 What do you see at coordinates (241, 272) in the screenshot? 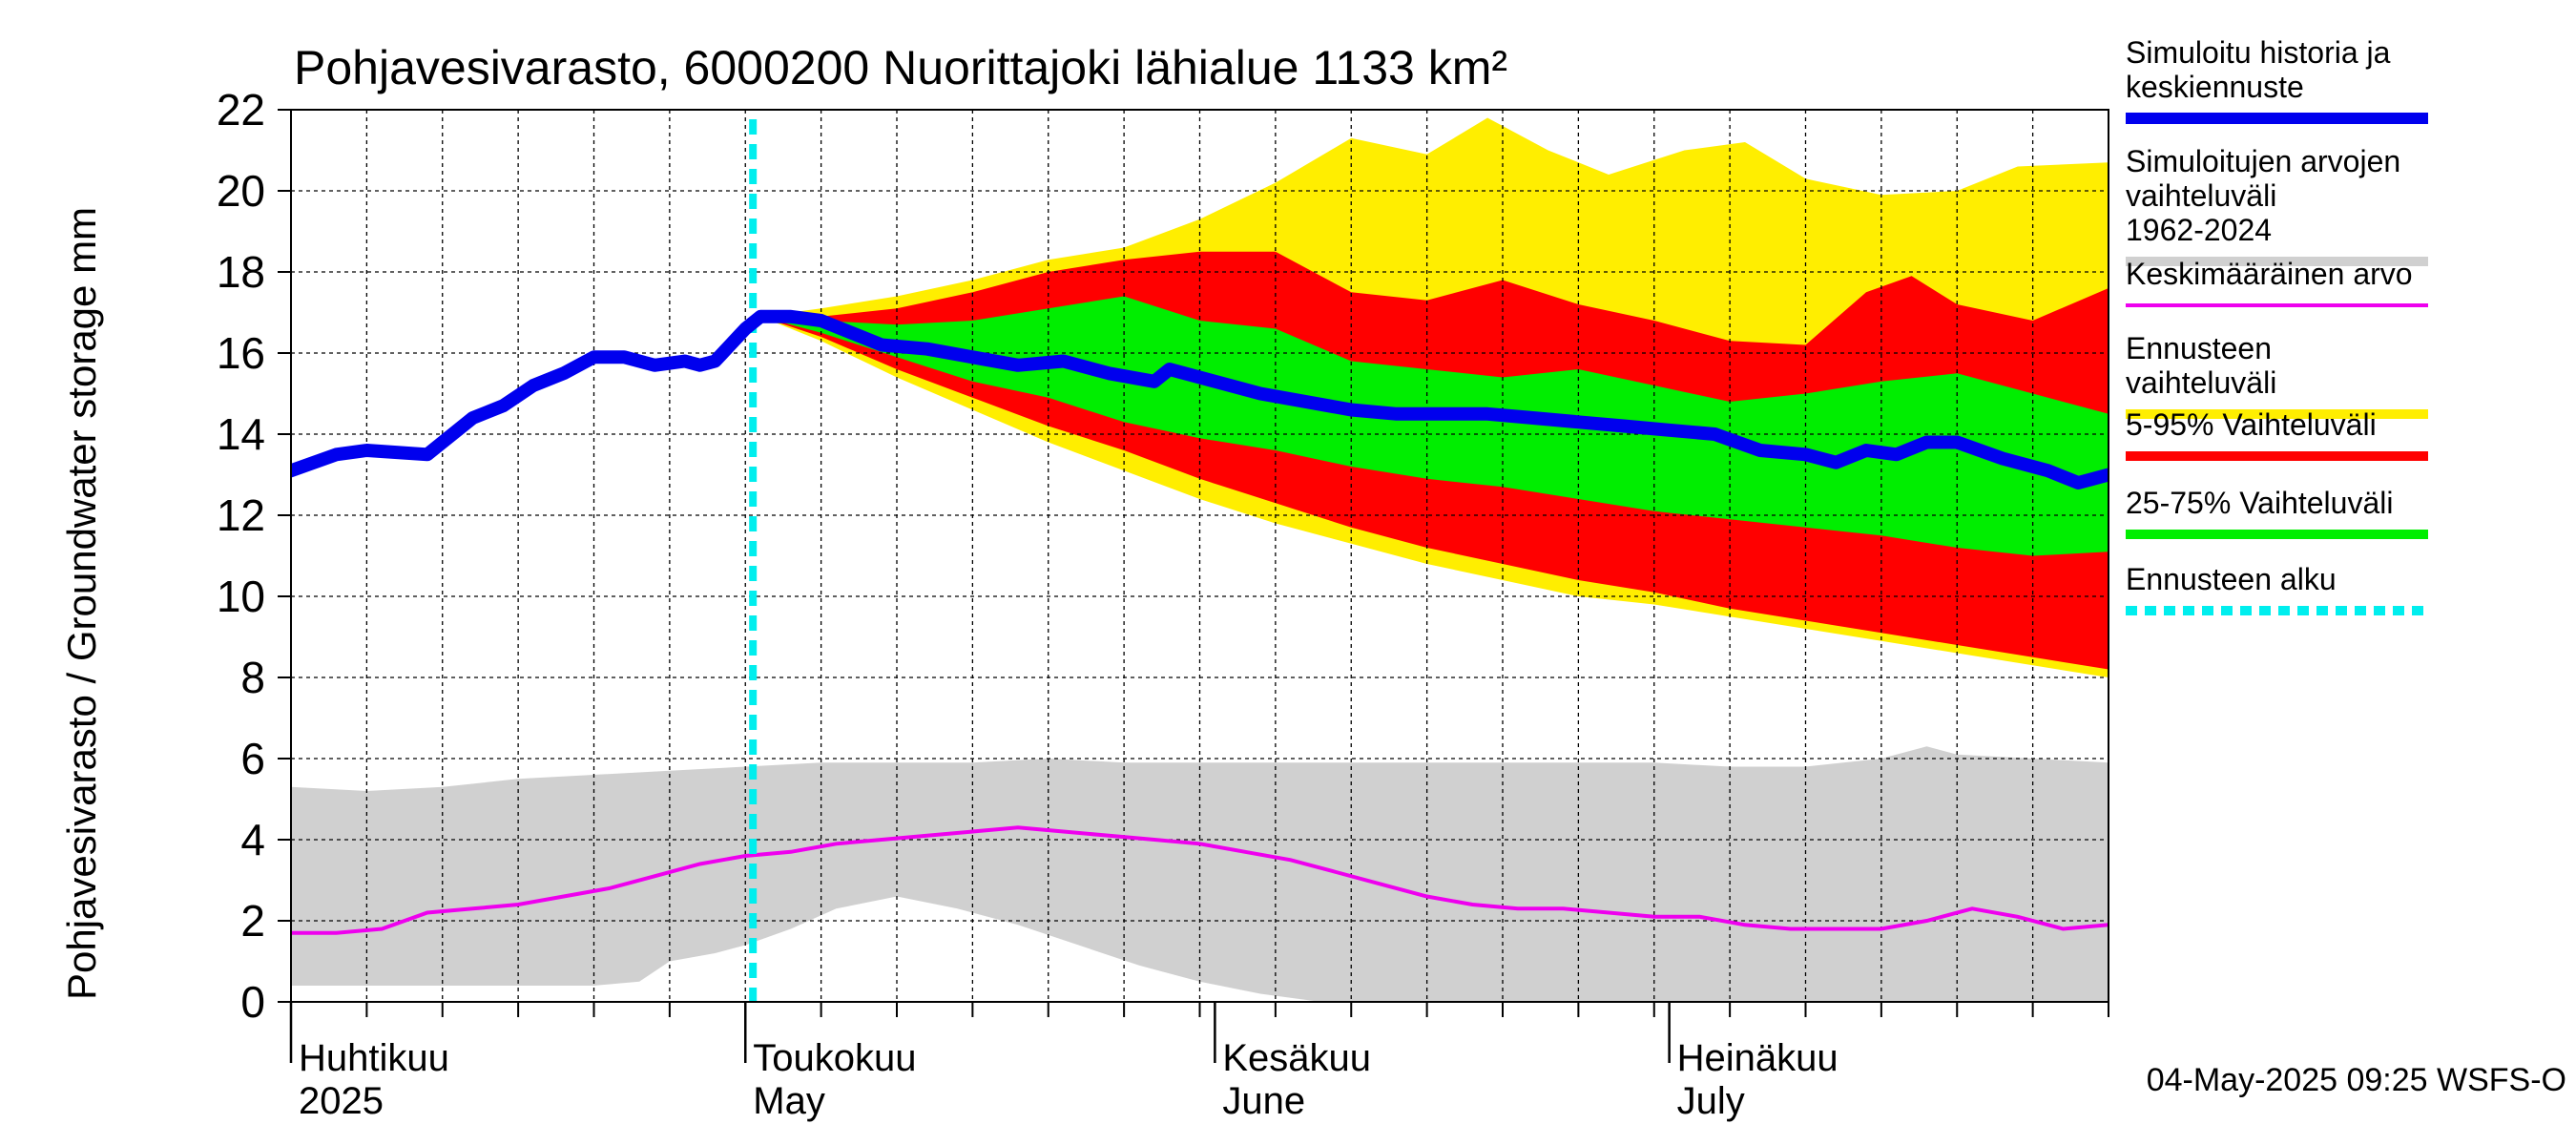
I see `y-tick-label: 18` at bounding box center [241, 272].